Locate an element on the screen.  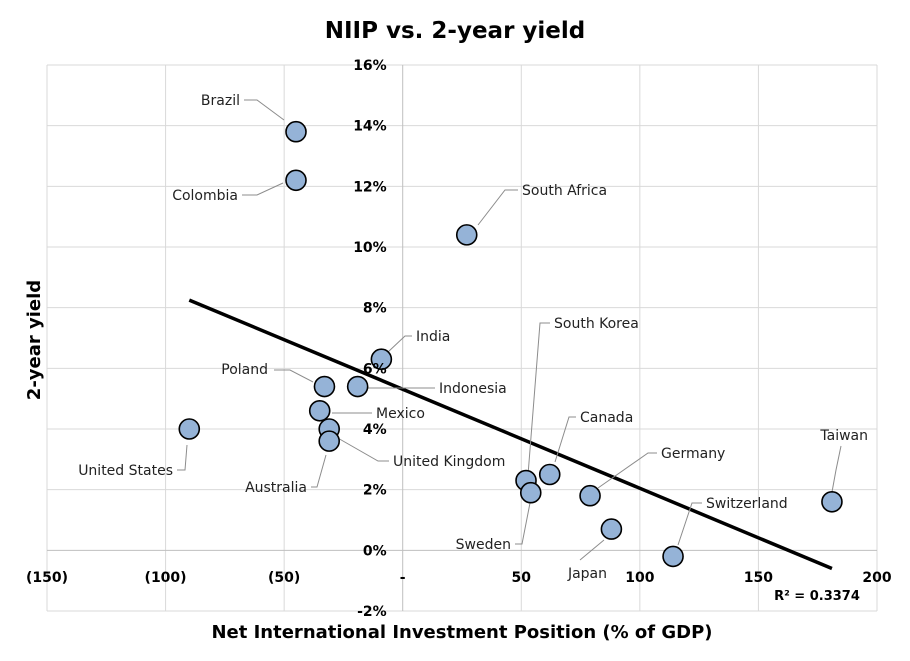
leader-taiwan is located at coordinates (836, 469).